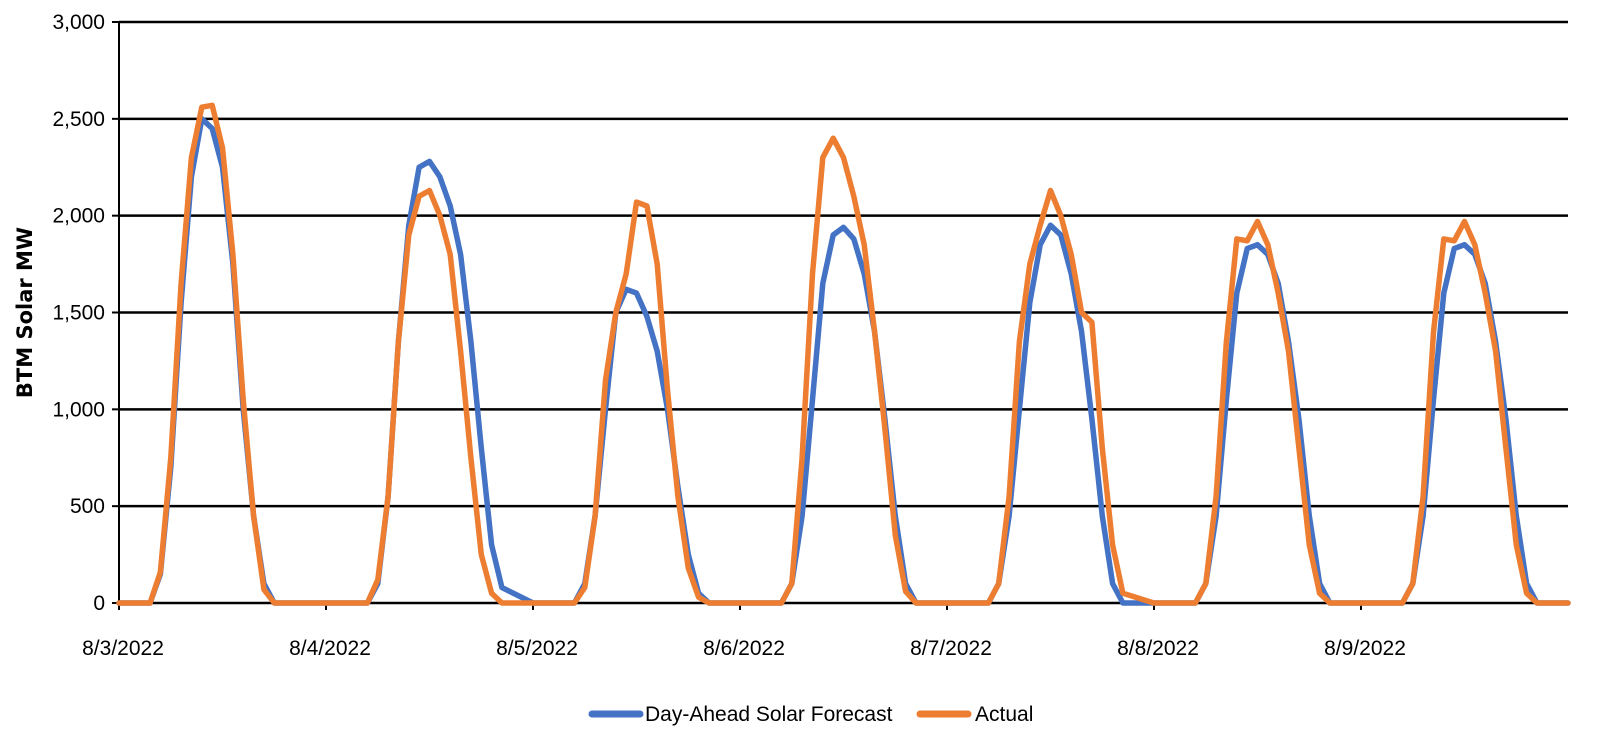 Image resolution: width=1624 pixels, height=753 pixels. Describe the element at coordinates (951, 648) in the screenshot. I see `x-tick-label: 8/7/2022` at that location.